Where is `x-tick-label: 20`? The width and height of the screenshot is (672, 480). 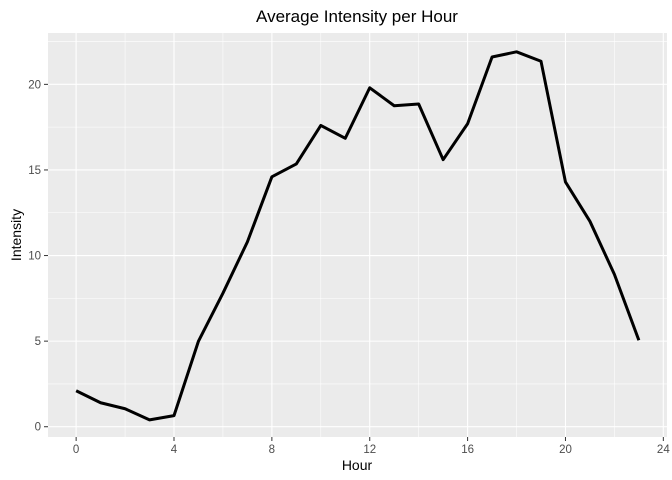 x-tick-label: 20 is located at coordinates (565, 450).